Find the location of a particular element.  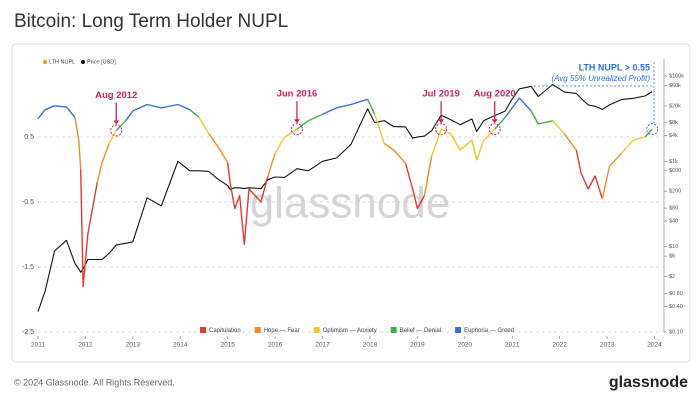

legend-label: Optimism — Anxiety is located at coordinates (350, 331).